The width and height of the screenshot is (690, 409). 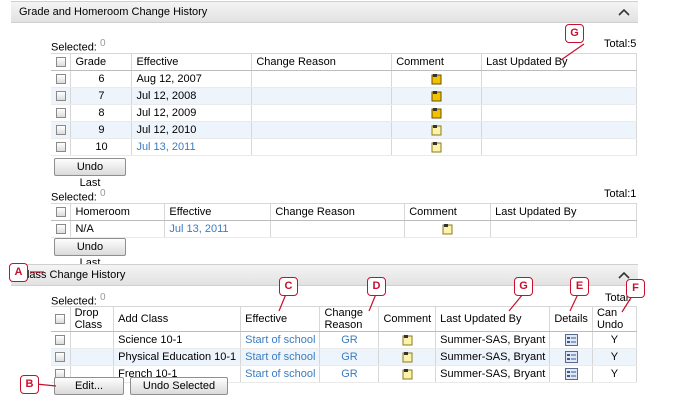 I want to click on callout-b: B, so click(x=29, y=384).